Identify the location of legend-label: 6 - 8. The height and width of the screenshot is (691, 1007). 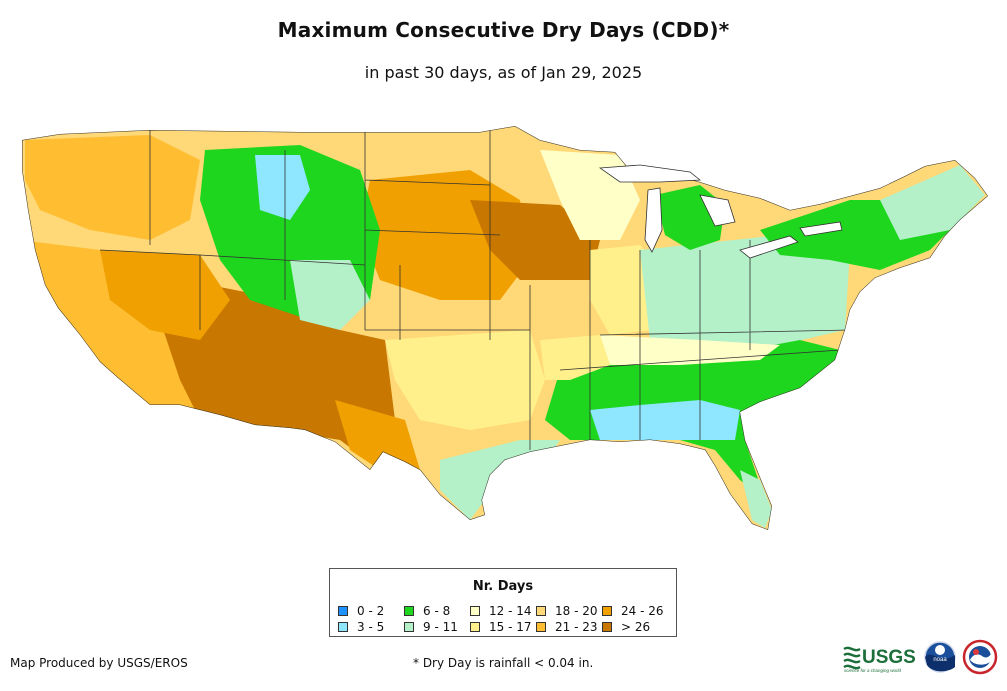
(437, 611).